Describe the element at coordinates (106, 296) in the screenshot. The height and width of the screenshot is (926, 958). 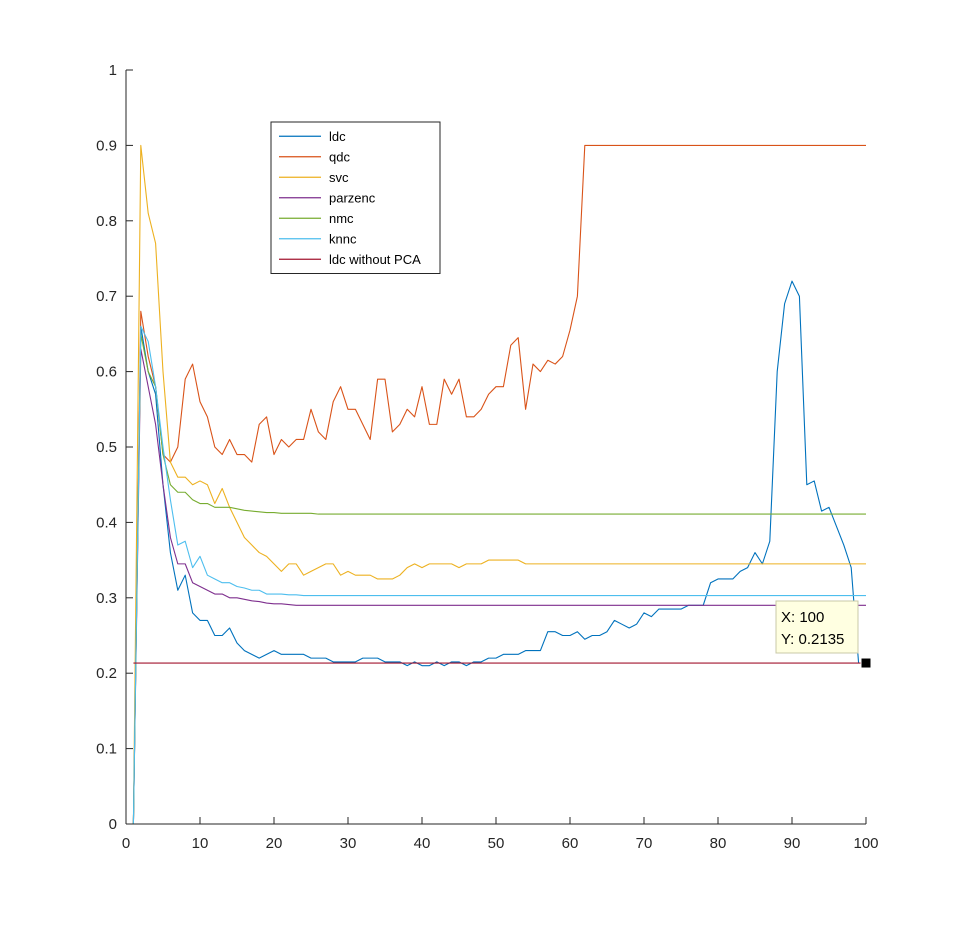
I see `y-tick-label: 0.7` at that location.